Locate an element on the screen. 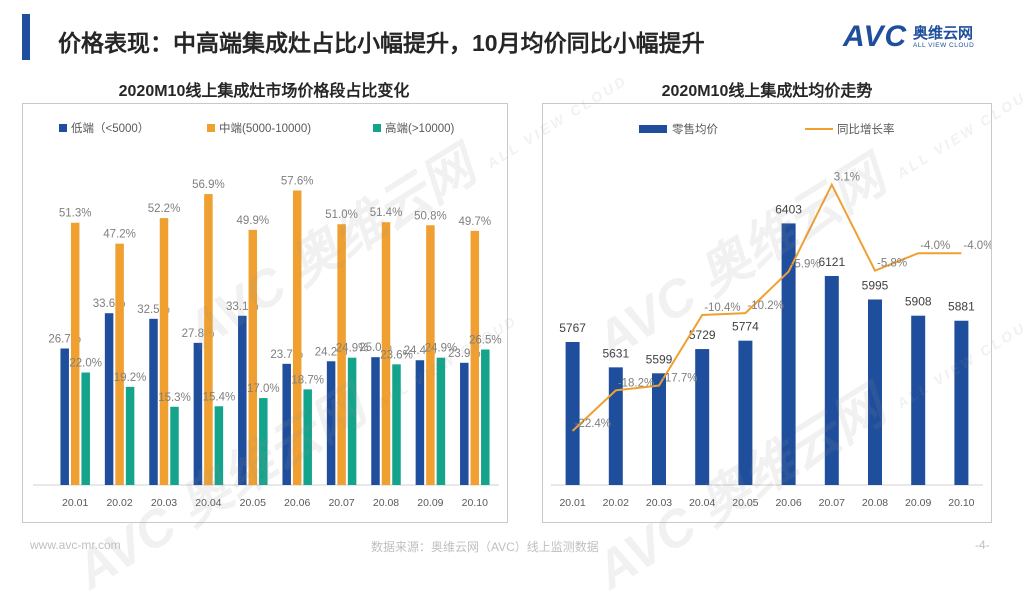 The width and height of the screenshot is (1024, 603). right-chart-title: 2020M10线上集成灶均价走势 is located at coordinates (767, 91).